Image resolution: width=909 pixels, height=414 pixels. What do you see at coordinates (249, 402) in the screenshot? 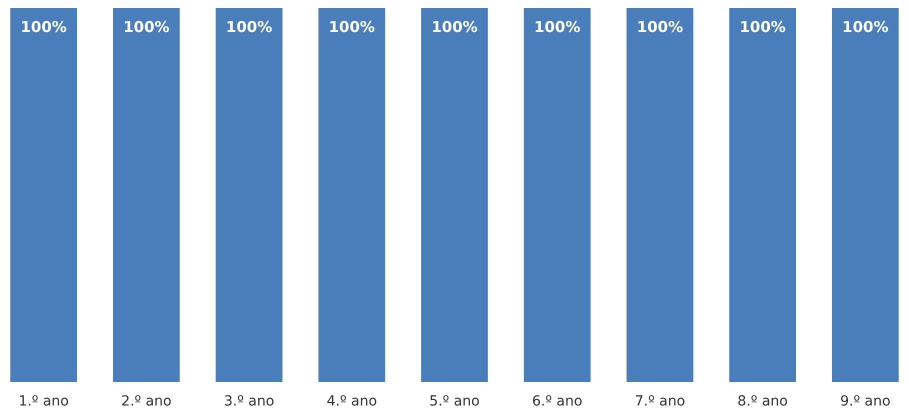
I see `x-tick-label: 3.º ano` at bounding box center [249, 402].